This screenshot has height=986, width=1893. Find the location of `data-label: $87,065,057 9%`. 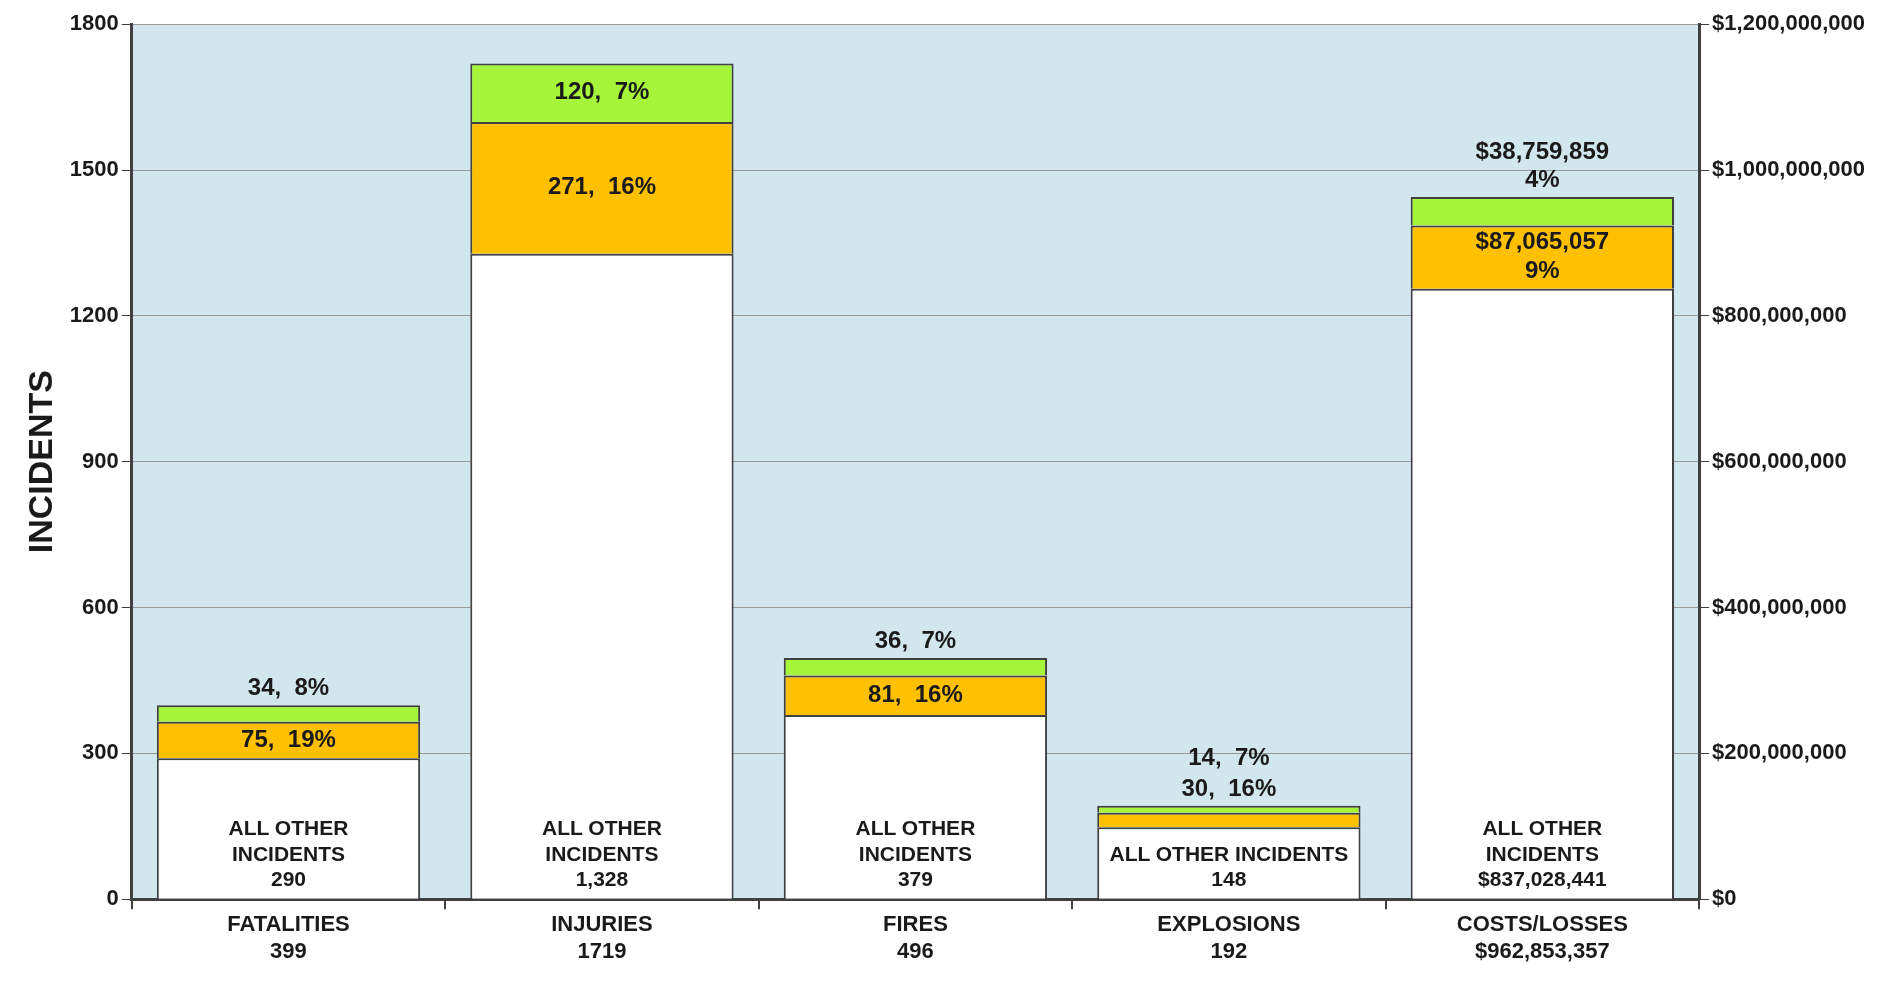

data-label: $87,065,057 9% is located at coordinates (1542, 255).